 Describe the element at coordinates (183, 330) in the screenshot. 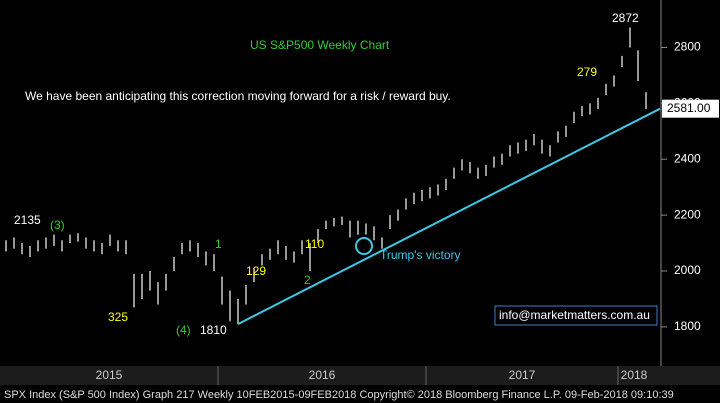

I see `annotation: (4)` at that location.